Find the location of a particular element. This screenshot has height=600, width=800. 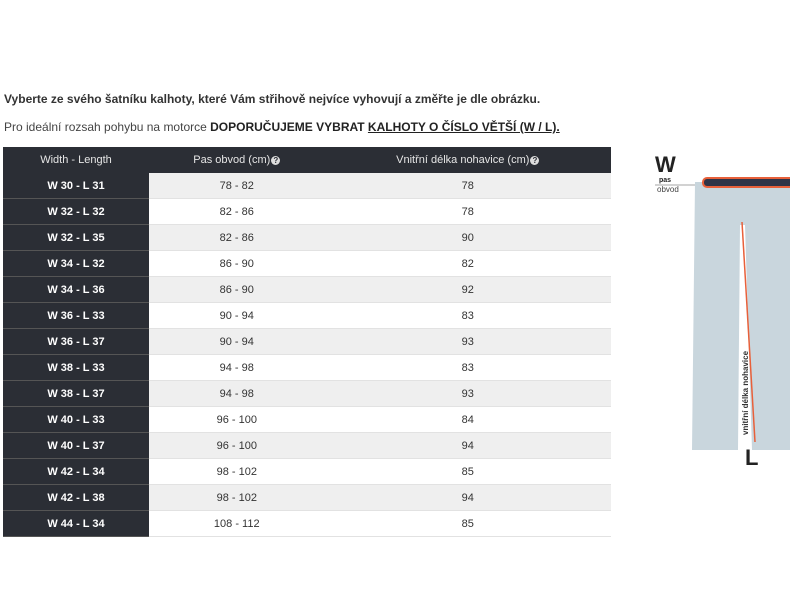

size-cell: W 32 - L 35 is located at coordinates (76, 237).